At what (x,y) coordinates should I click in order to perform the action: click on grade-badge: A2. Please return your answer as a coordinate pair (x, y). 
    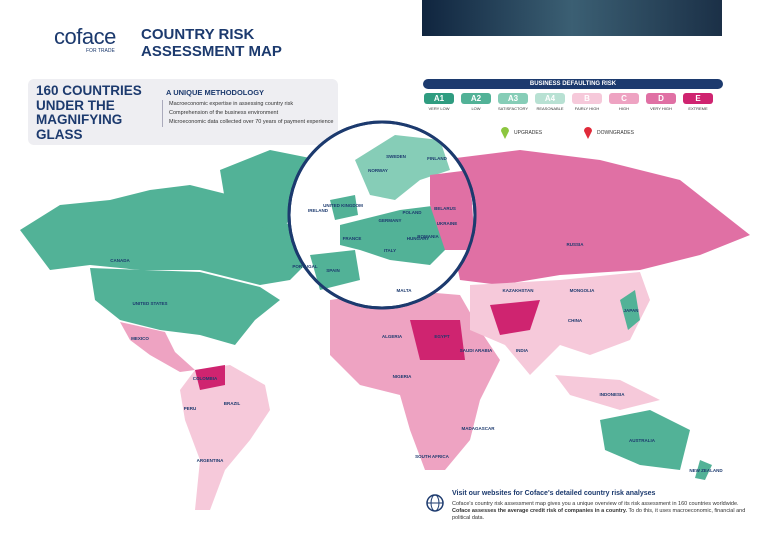
    Looking at the image, I should click on (476, 98).